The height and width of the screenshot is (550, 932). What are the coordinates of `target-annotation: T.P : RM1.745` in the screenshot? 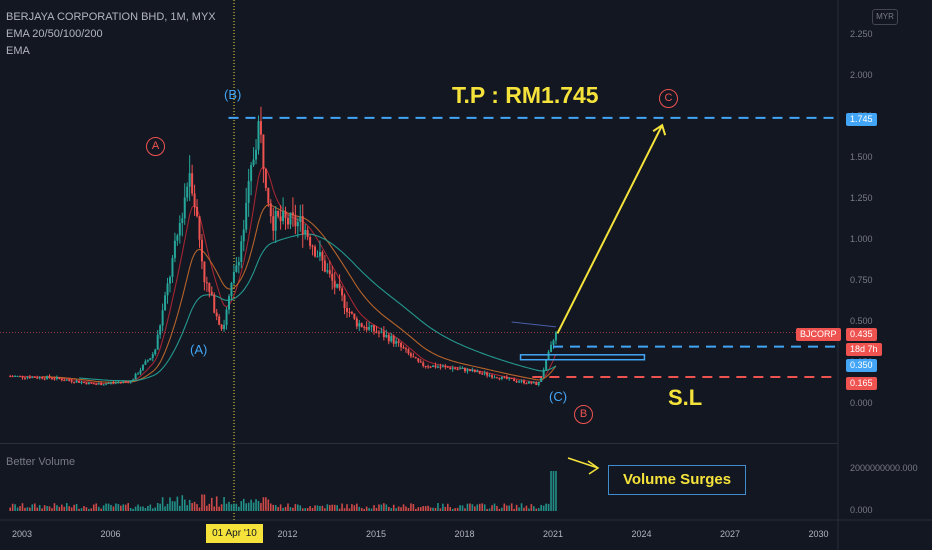 It's located at (525, 95).